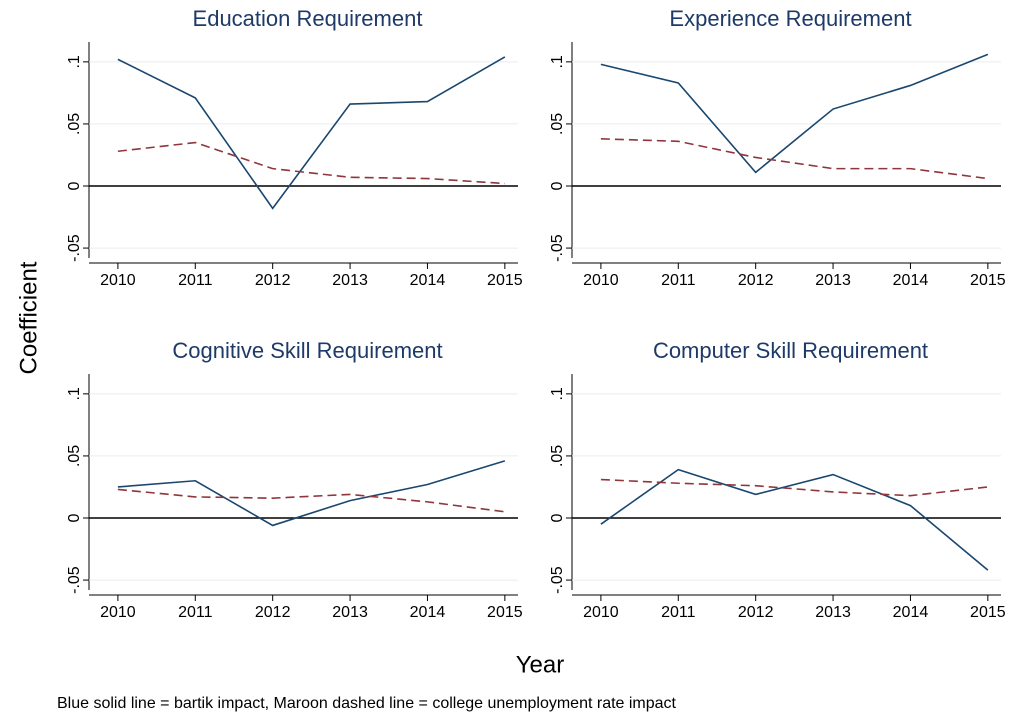  I want to click on panel-title: Experience Requirement, so click(790, 18).